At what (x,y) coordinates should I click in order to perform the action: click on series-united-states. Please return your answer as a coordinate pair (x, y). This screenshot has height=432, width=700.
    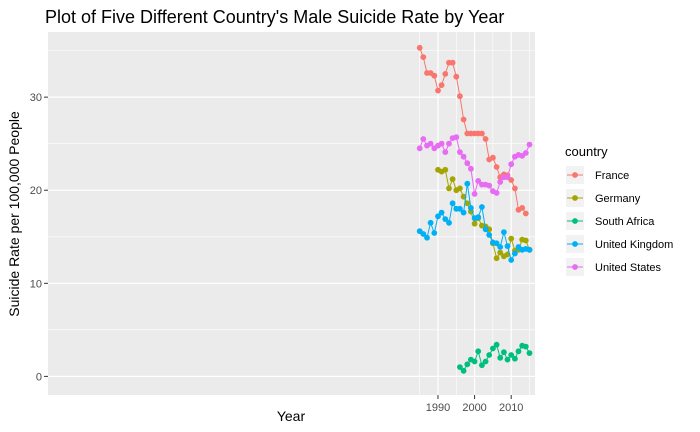
    Looking at the image, I should click on (474, 165).